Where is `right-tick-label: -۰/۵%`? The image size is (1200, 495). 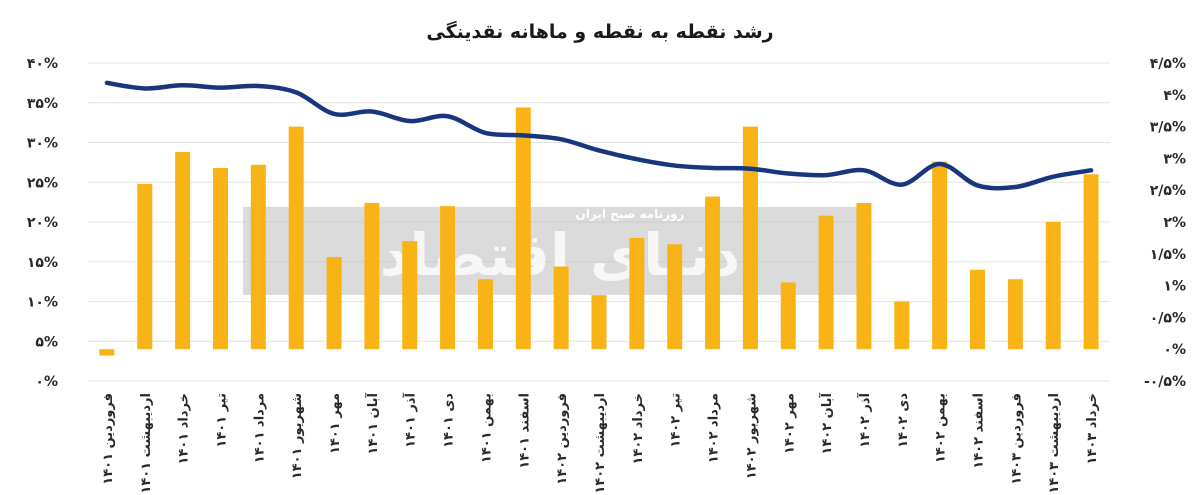
right-tick-label: -۰/۵% is located at coordinates (1165, 382).